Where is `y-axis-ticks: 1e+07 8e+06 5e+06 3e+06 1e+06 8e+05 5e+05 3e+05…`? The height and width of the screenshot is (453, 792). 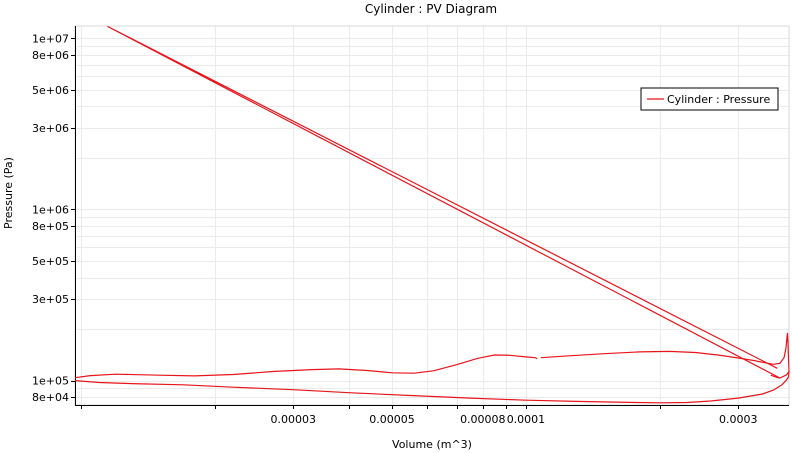
y-axis-ticks: 1e+07 8e+06 5e+06 3e+06 1e+06 8e+05 5e+05 3e+05… is located at coordinates (53, 218).